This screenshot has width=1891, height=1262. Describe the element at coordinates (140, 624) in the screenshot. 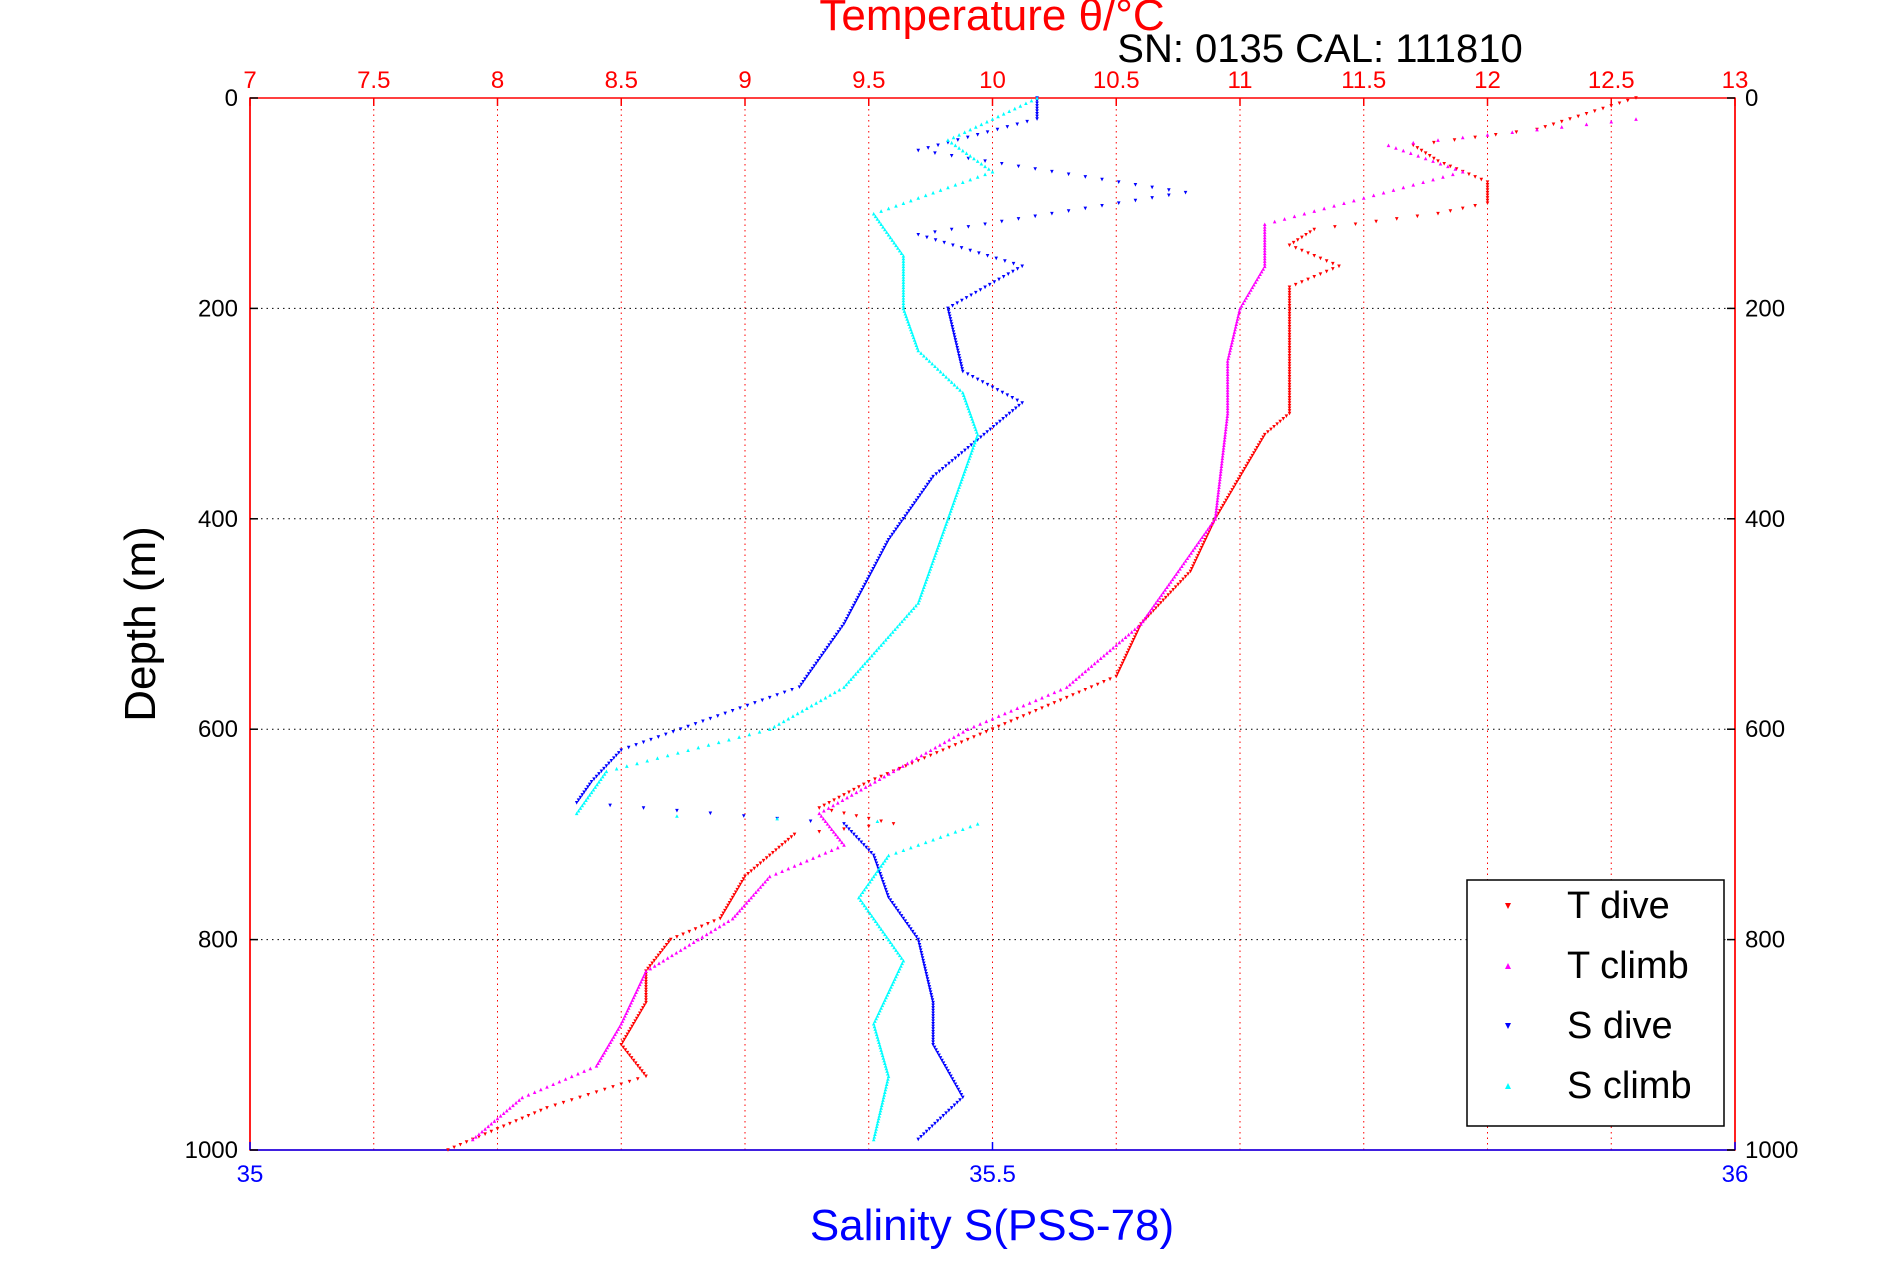

I see `depth-axis-label: Depth (m)` at that location.